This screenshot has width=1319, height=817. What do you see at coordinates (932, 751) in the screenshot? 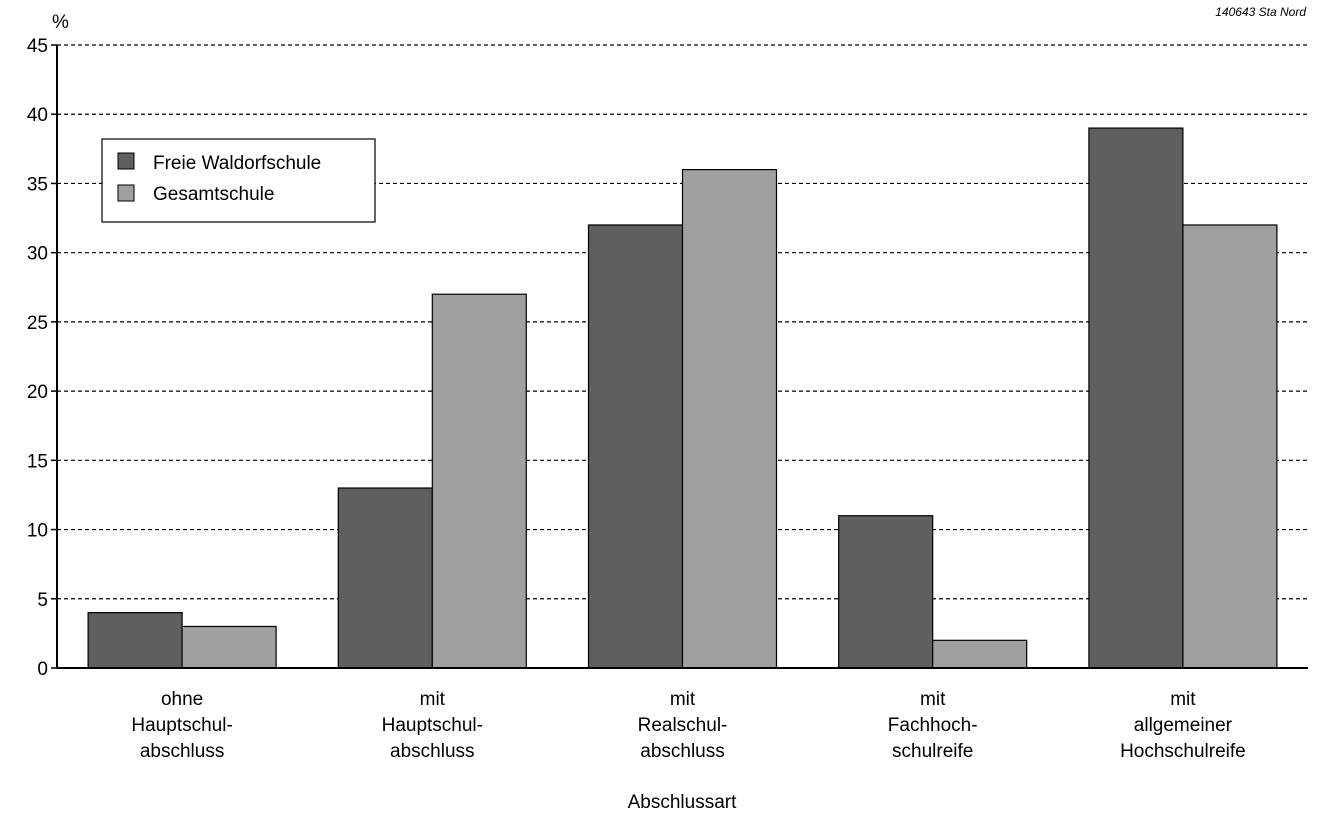
I see `x-category-label: schulreife` at bounding box center [932, 751].